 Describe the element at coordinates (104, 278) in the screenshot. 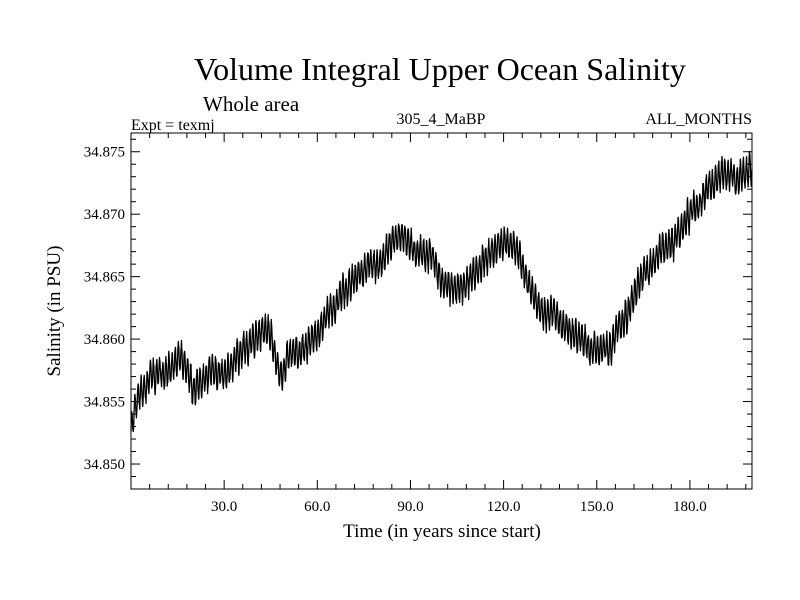

I see `y-tick-label: 34.865` at that location.